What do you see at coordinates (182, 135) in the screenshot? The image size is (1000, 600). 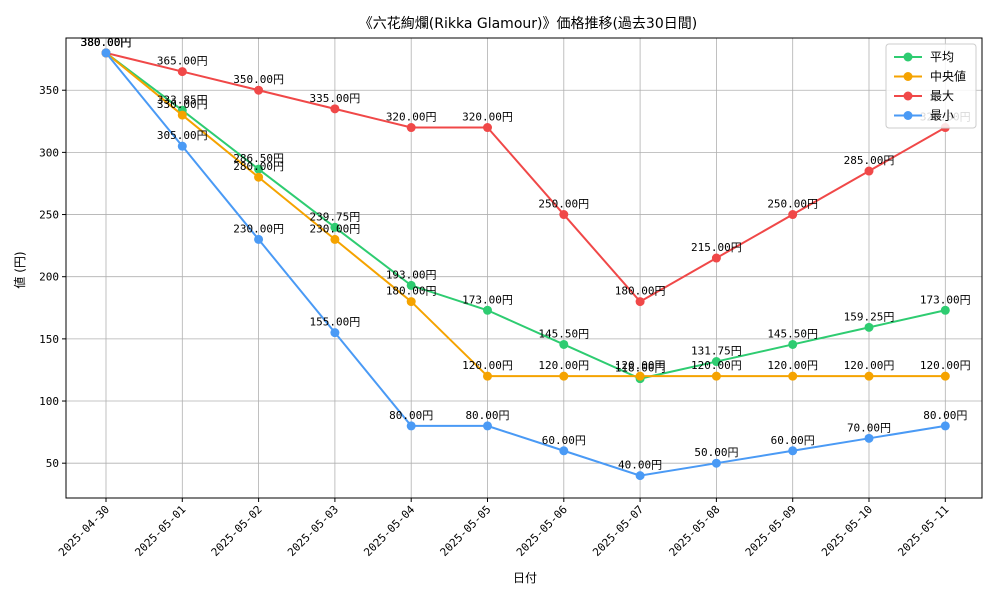 I see `data-label: 305.00円` at bounding box center [182, 135].